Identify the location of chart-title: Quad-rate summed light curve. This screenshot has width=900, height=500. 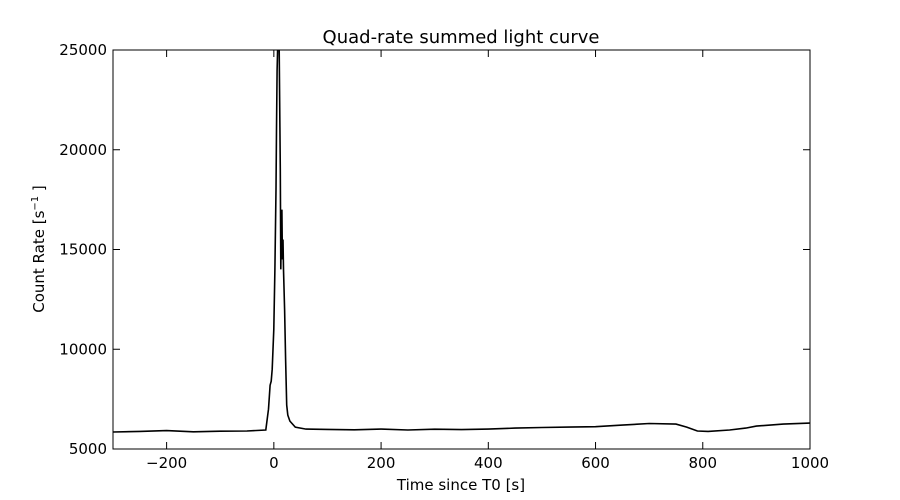
(461, 37).